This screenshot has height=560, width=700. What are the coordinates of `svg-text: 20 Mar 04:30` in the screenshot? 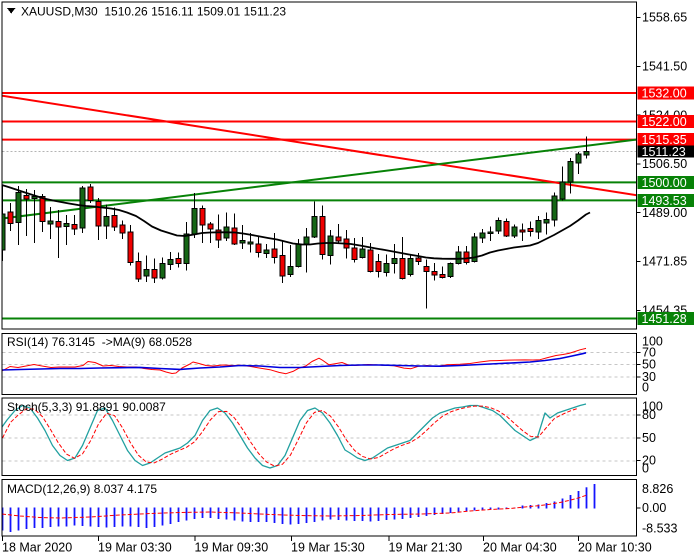 It's located at (520, 548).